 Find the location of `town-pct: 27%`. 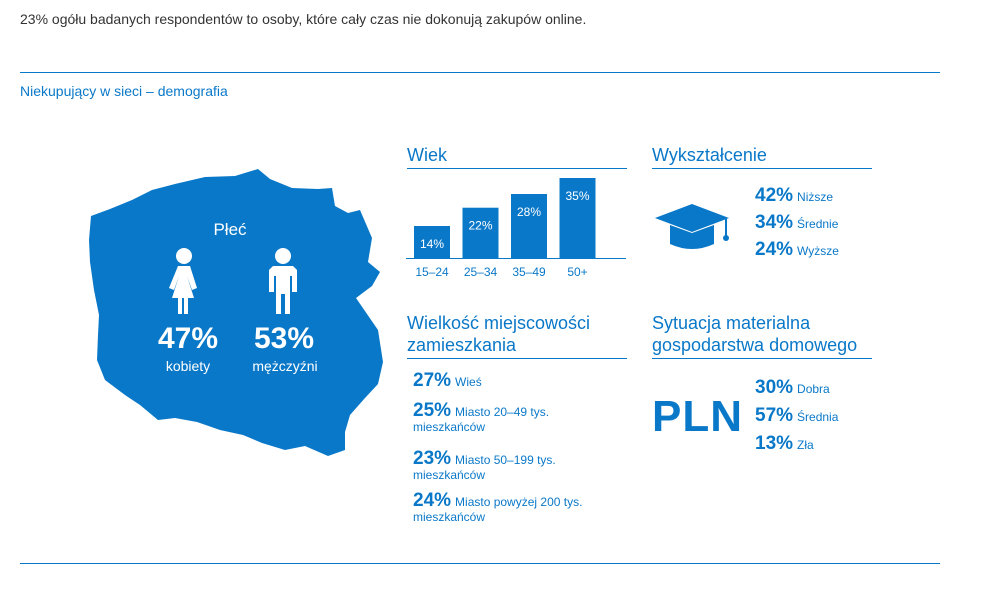

town-pct: 27% is located at coordinates (432, 380).